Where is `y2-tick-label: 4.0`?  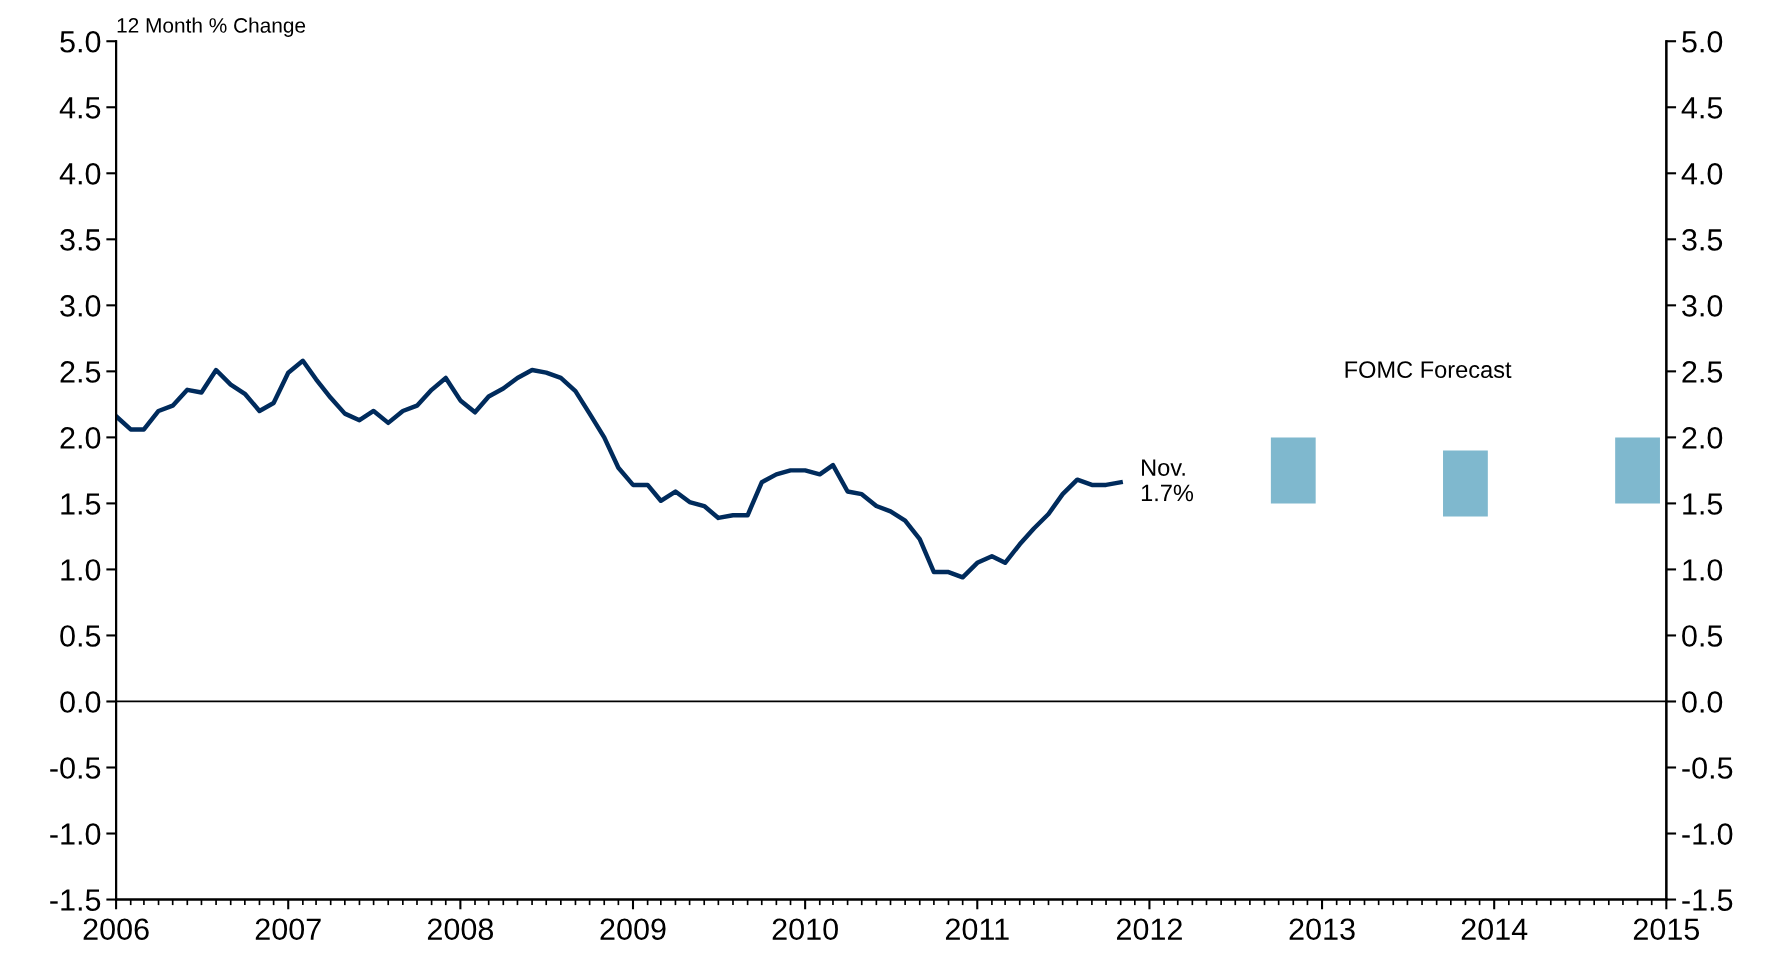 y2-tick-label: 4.0 is located at coordinates (1702, 174).